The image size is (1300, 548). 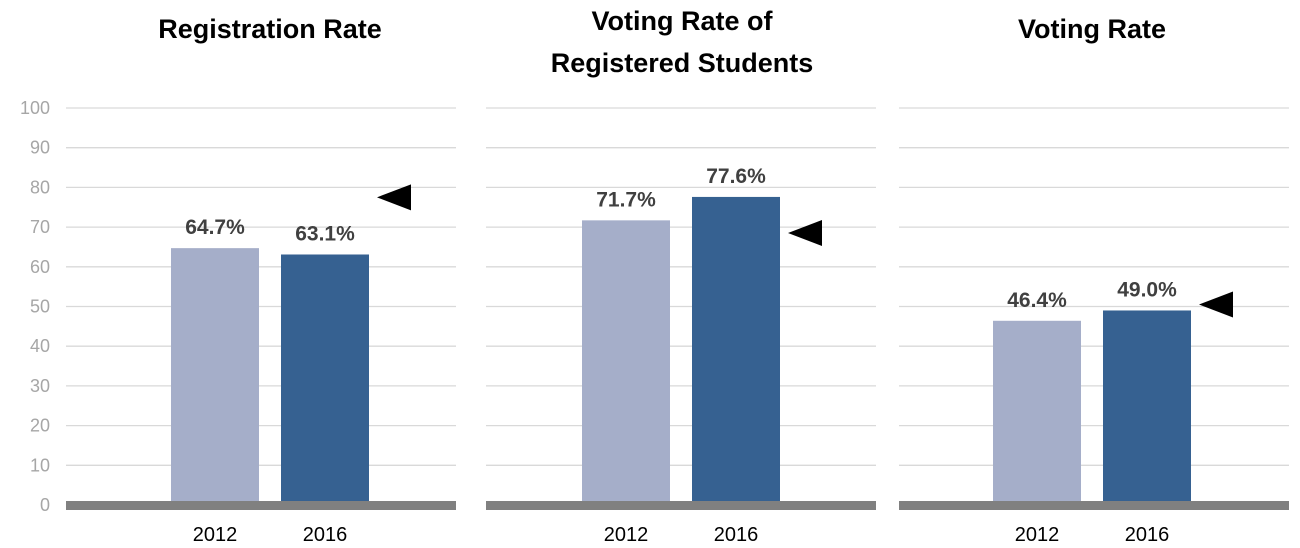 What do you see at coordinates (683, 21) in the screenshot?
I see `chart-title-line-1: Voting Rate of` at bounding box center [683, 21].